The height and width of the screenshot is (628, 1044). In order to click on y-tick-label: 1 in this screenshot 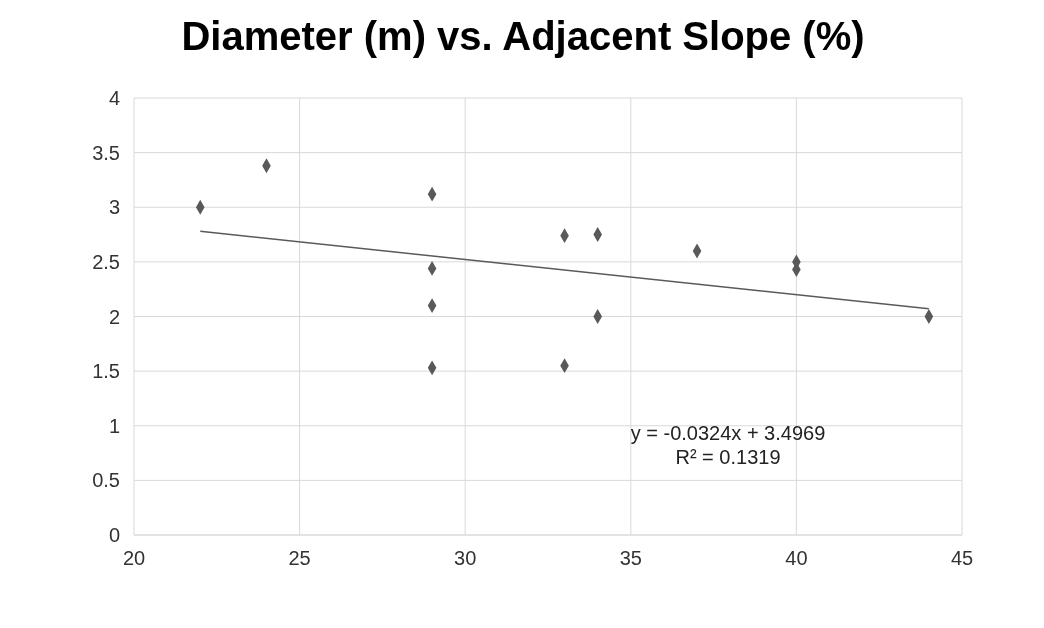, I will do `click(114, 425)`.